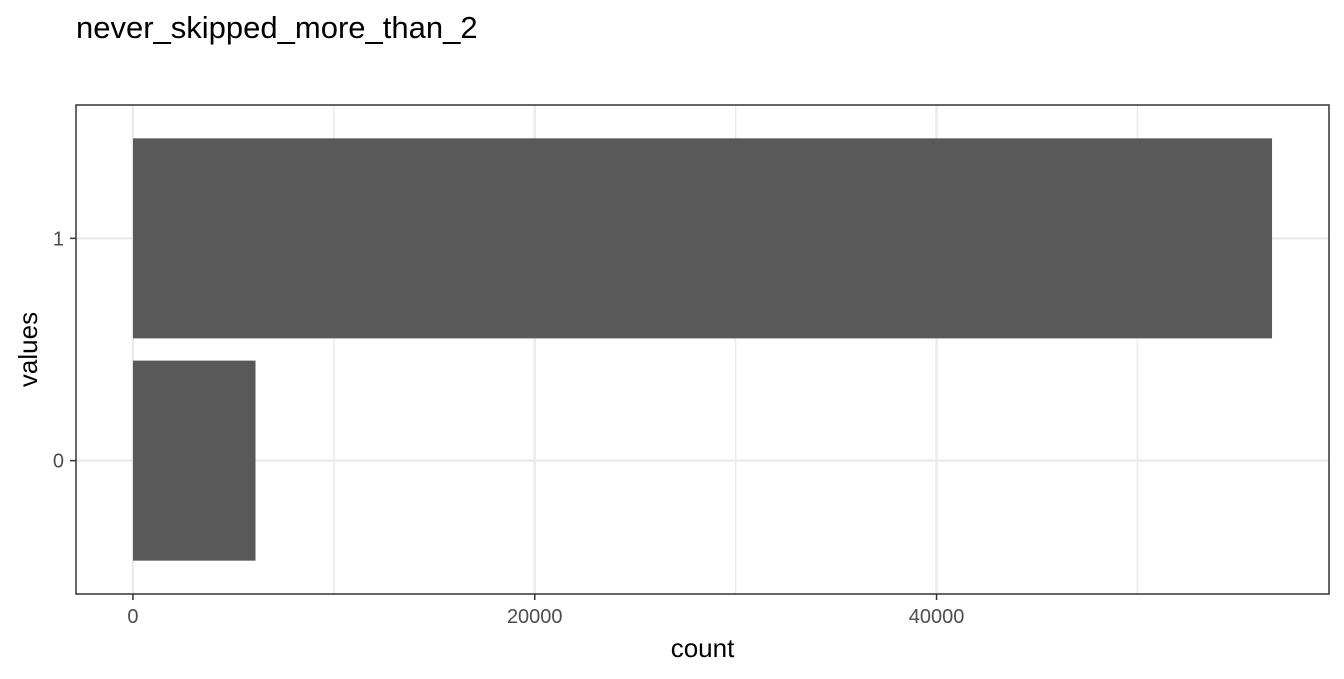  What do you see at coordinates (58, 239) in the screenshot?
I see `y-tick-label: 1` at bounding box center [58, 239].